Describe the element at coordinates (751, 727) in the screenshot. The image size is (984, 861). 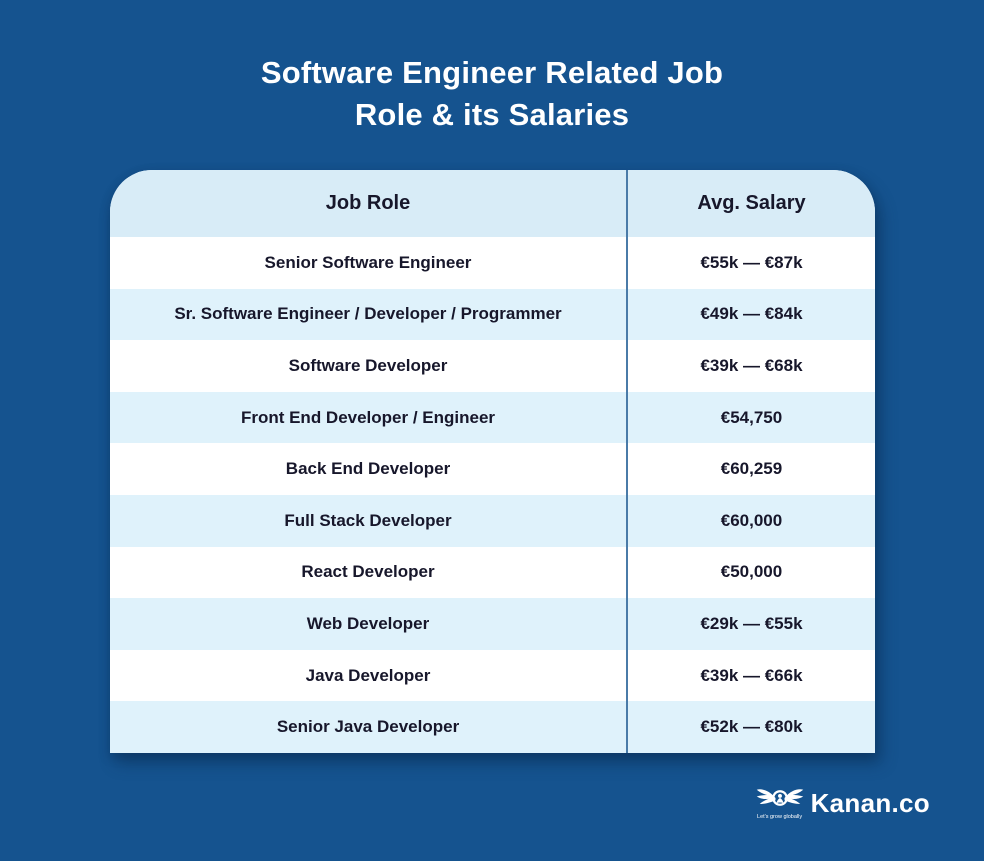
I see `salary-cell: €52k — €80k` at that location.